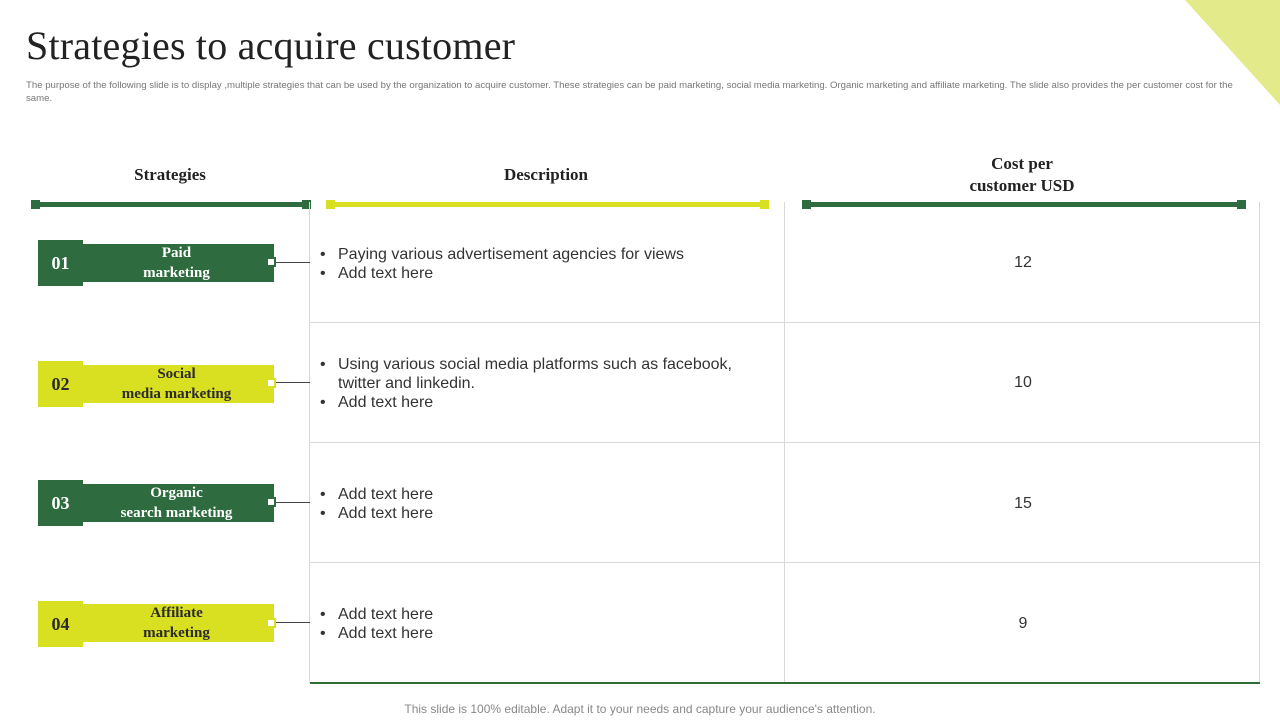 This screenshot has height=720, width=1280. What do you see at coordinates (176, 623) in the screenshot?
I see `strategy-label-affiliate-marketing: Affiliate marketing` at bounding box center [176, 623].